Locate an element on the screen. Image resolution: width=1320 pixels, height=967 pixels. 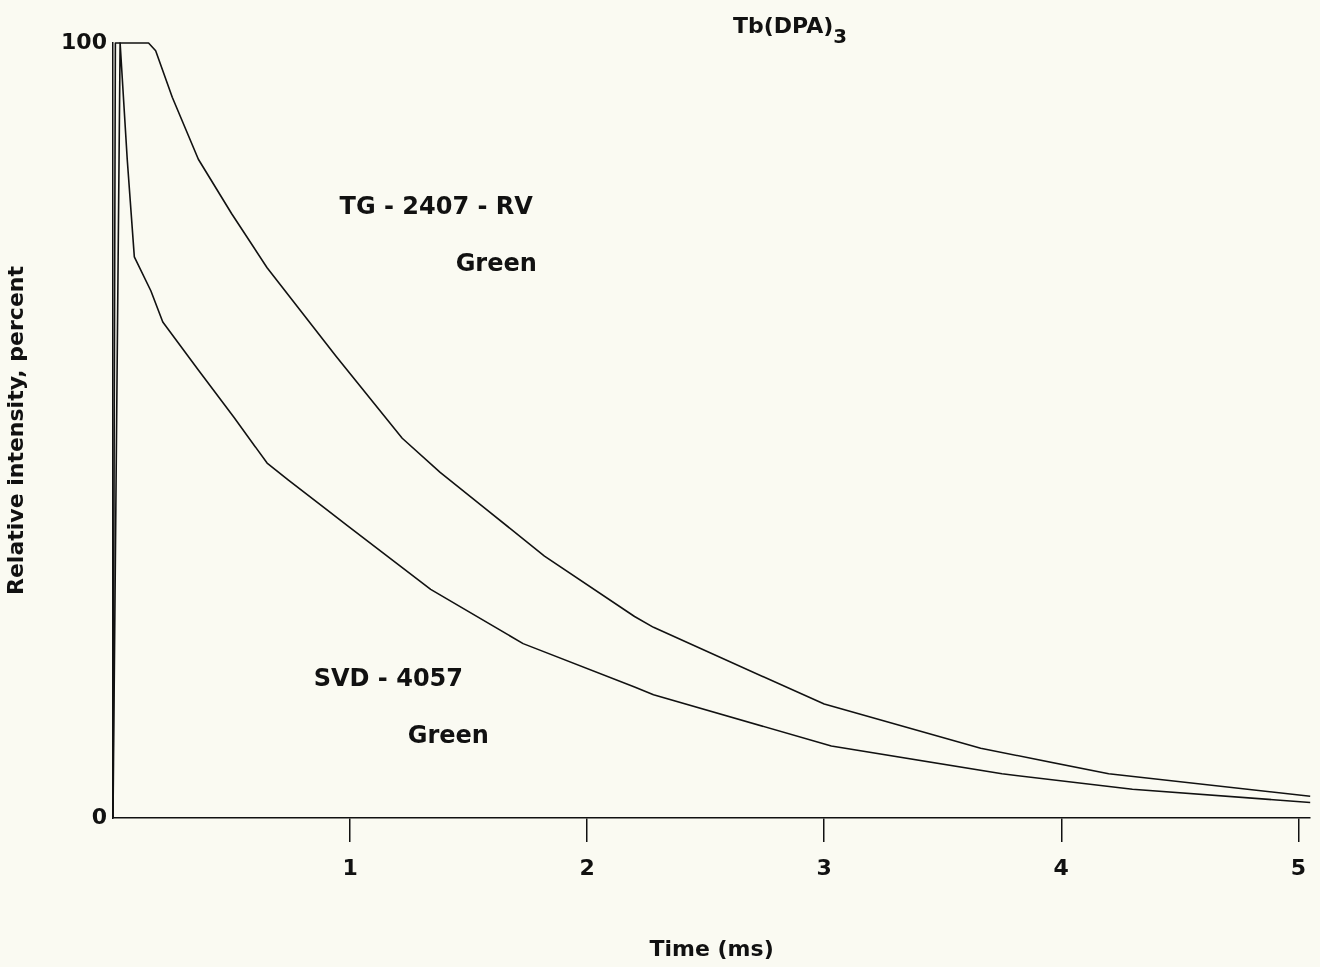
y-axis-title: Relative intensity, percent is located at coordinates (15, 430).